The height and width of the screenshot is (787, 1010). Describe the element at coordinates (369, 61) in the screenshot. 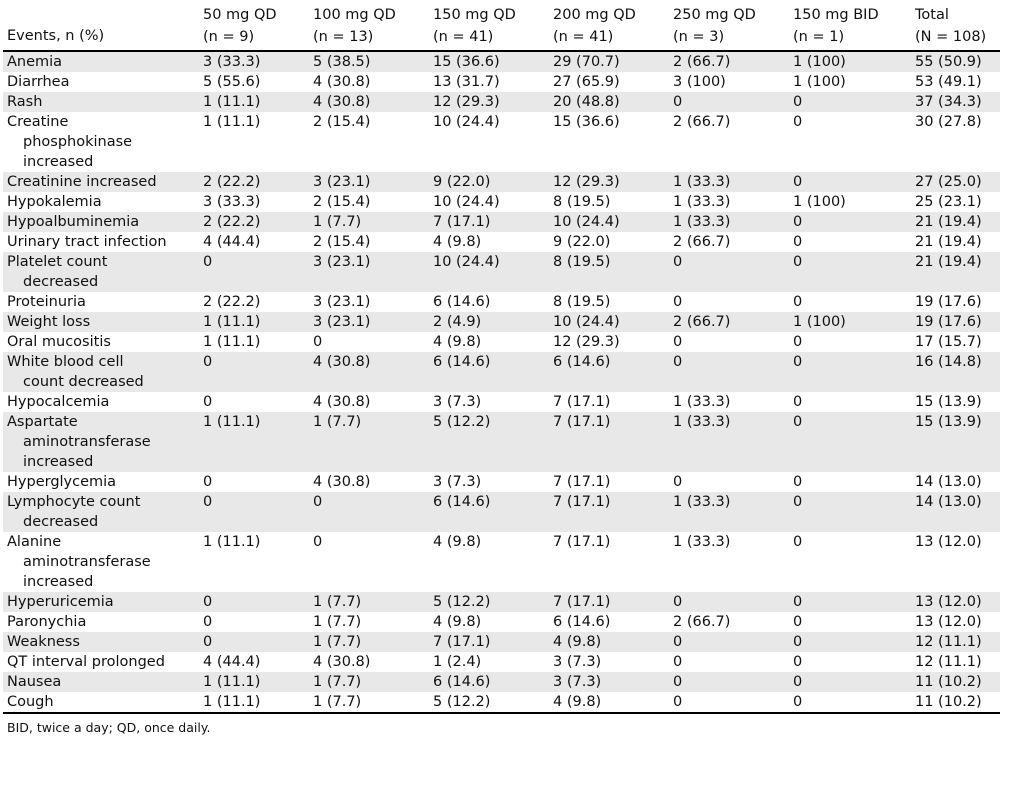

I see `value-cell: 5 (38.5)` at that location.